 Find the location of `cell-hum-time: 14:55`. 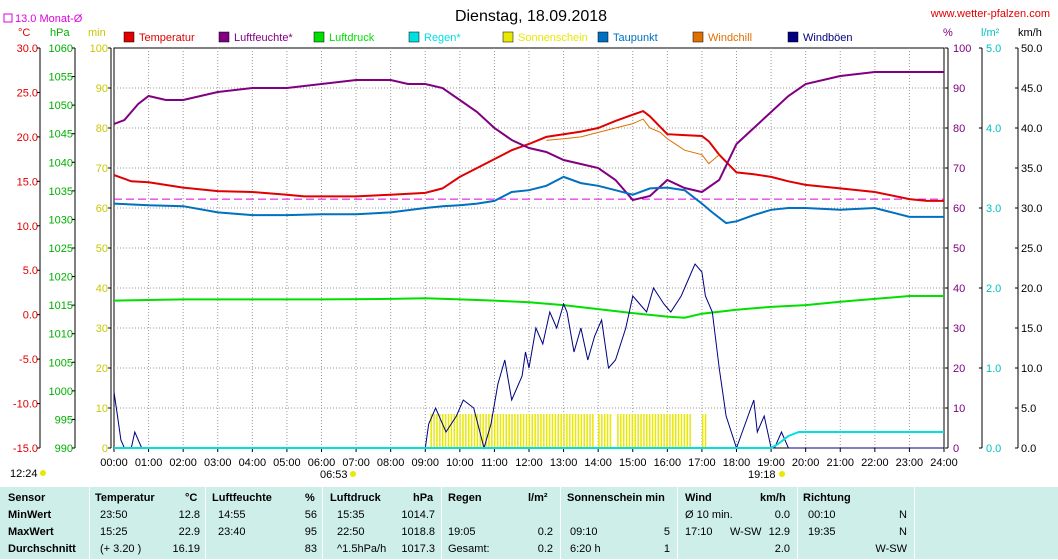

cell-hum-time: 14:55 is located at coordinates (232, 515).